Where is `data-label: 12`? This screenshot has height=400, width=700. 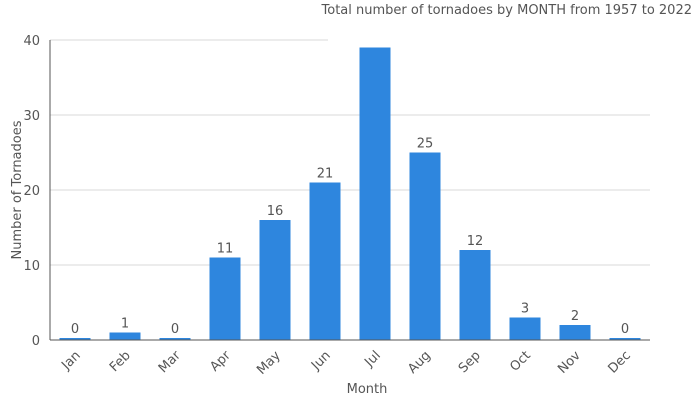 data-label: 12 is located at coordinates (475, 241).